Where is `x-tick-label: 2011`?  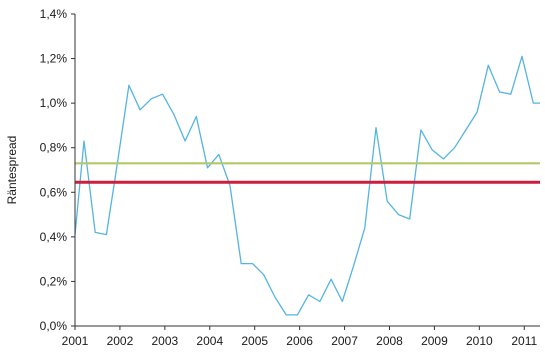
x-tick-label: 2011 is located at coordinates (524, 341).